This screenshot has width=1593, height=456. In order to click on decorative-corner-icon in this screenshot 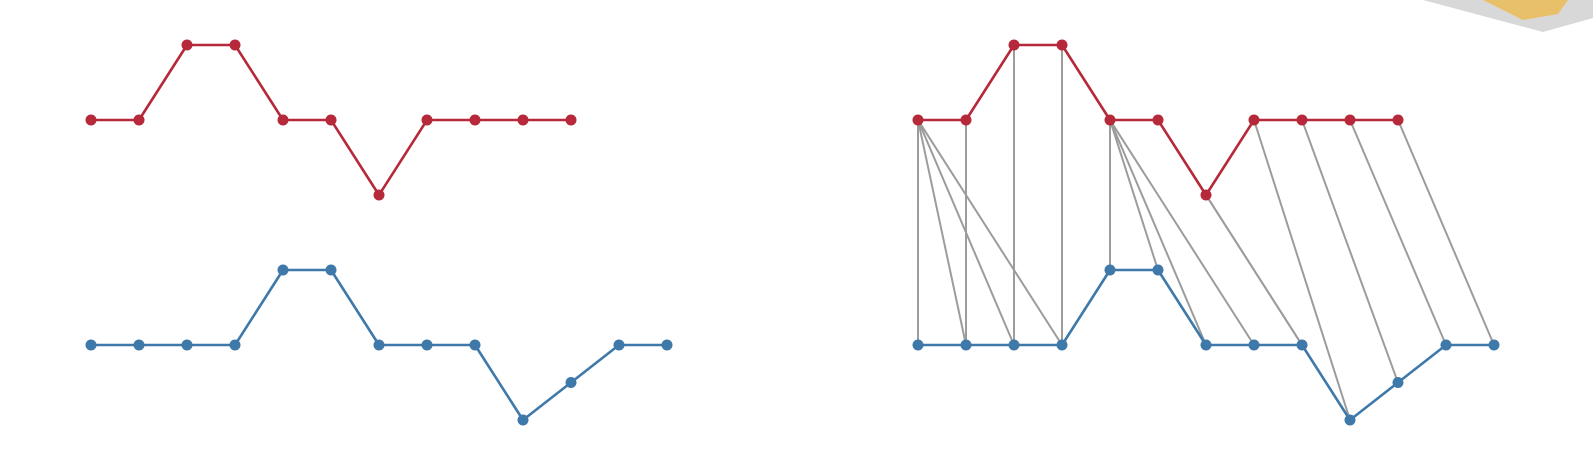, I will do `click(1508, 16)`.